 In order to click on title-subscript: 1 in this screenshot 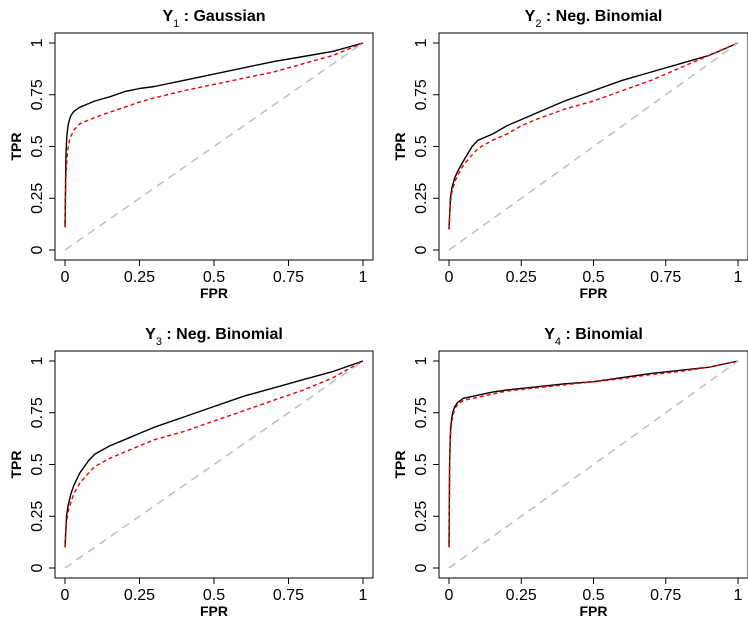, I will do `click(176, 24)`.